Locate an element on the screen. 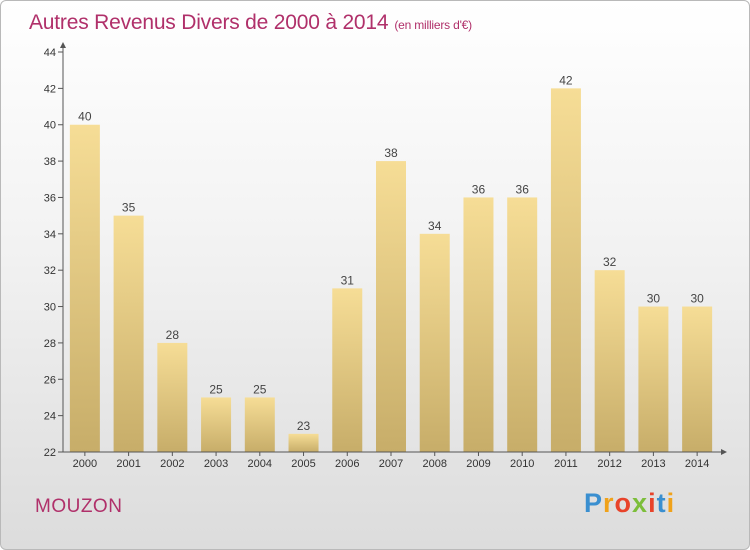 This screenshot has width=750, height=550. bar-value-label: 35 is located at coordinates (129, 208).